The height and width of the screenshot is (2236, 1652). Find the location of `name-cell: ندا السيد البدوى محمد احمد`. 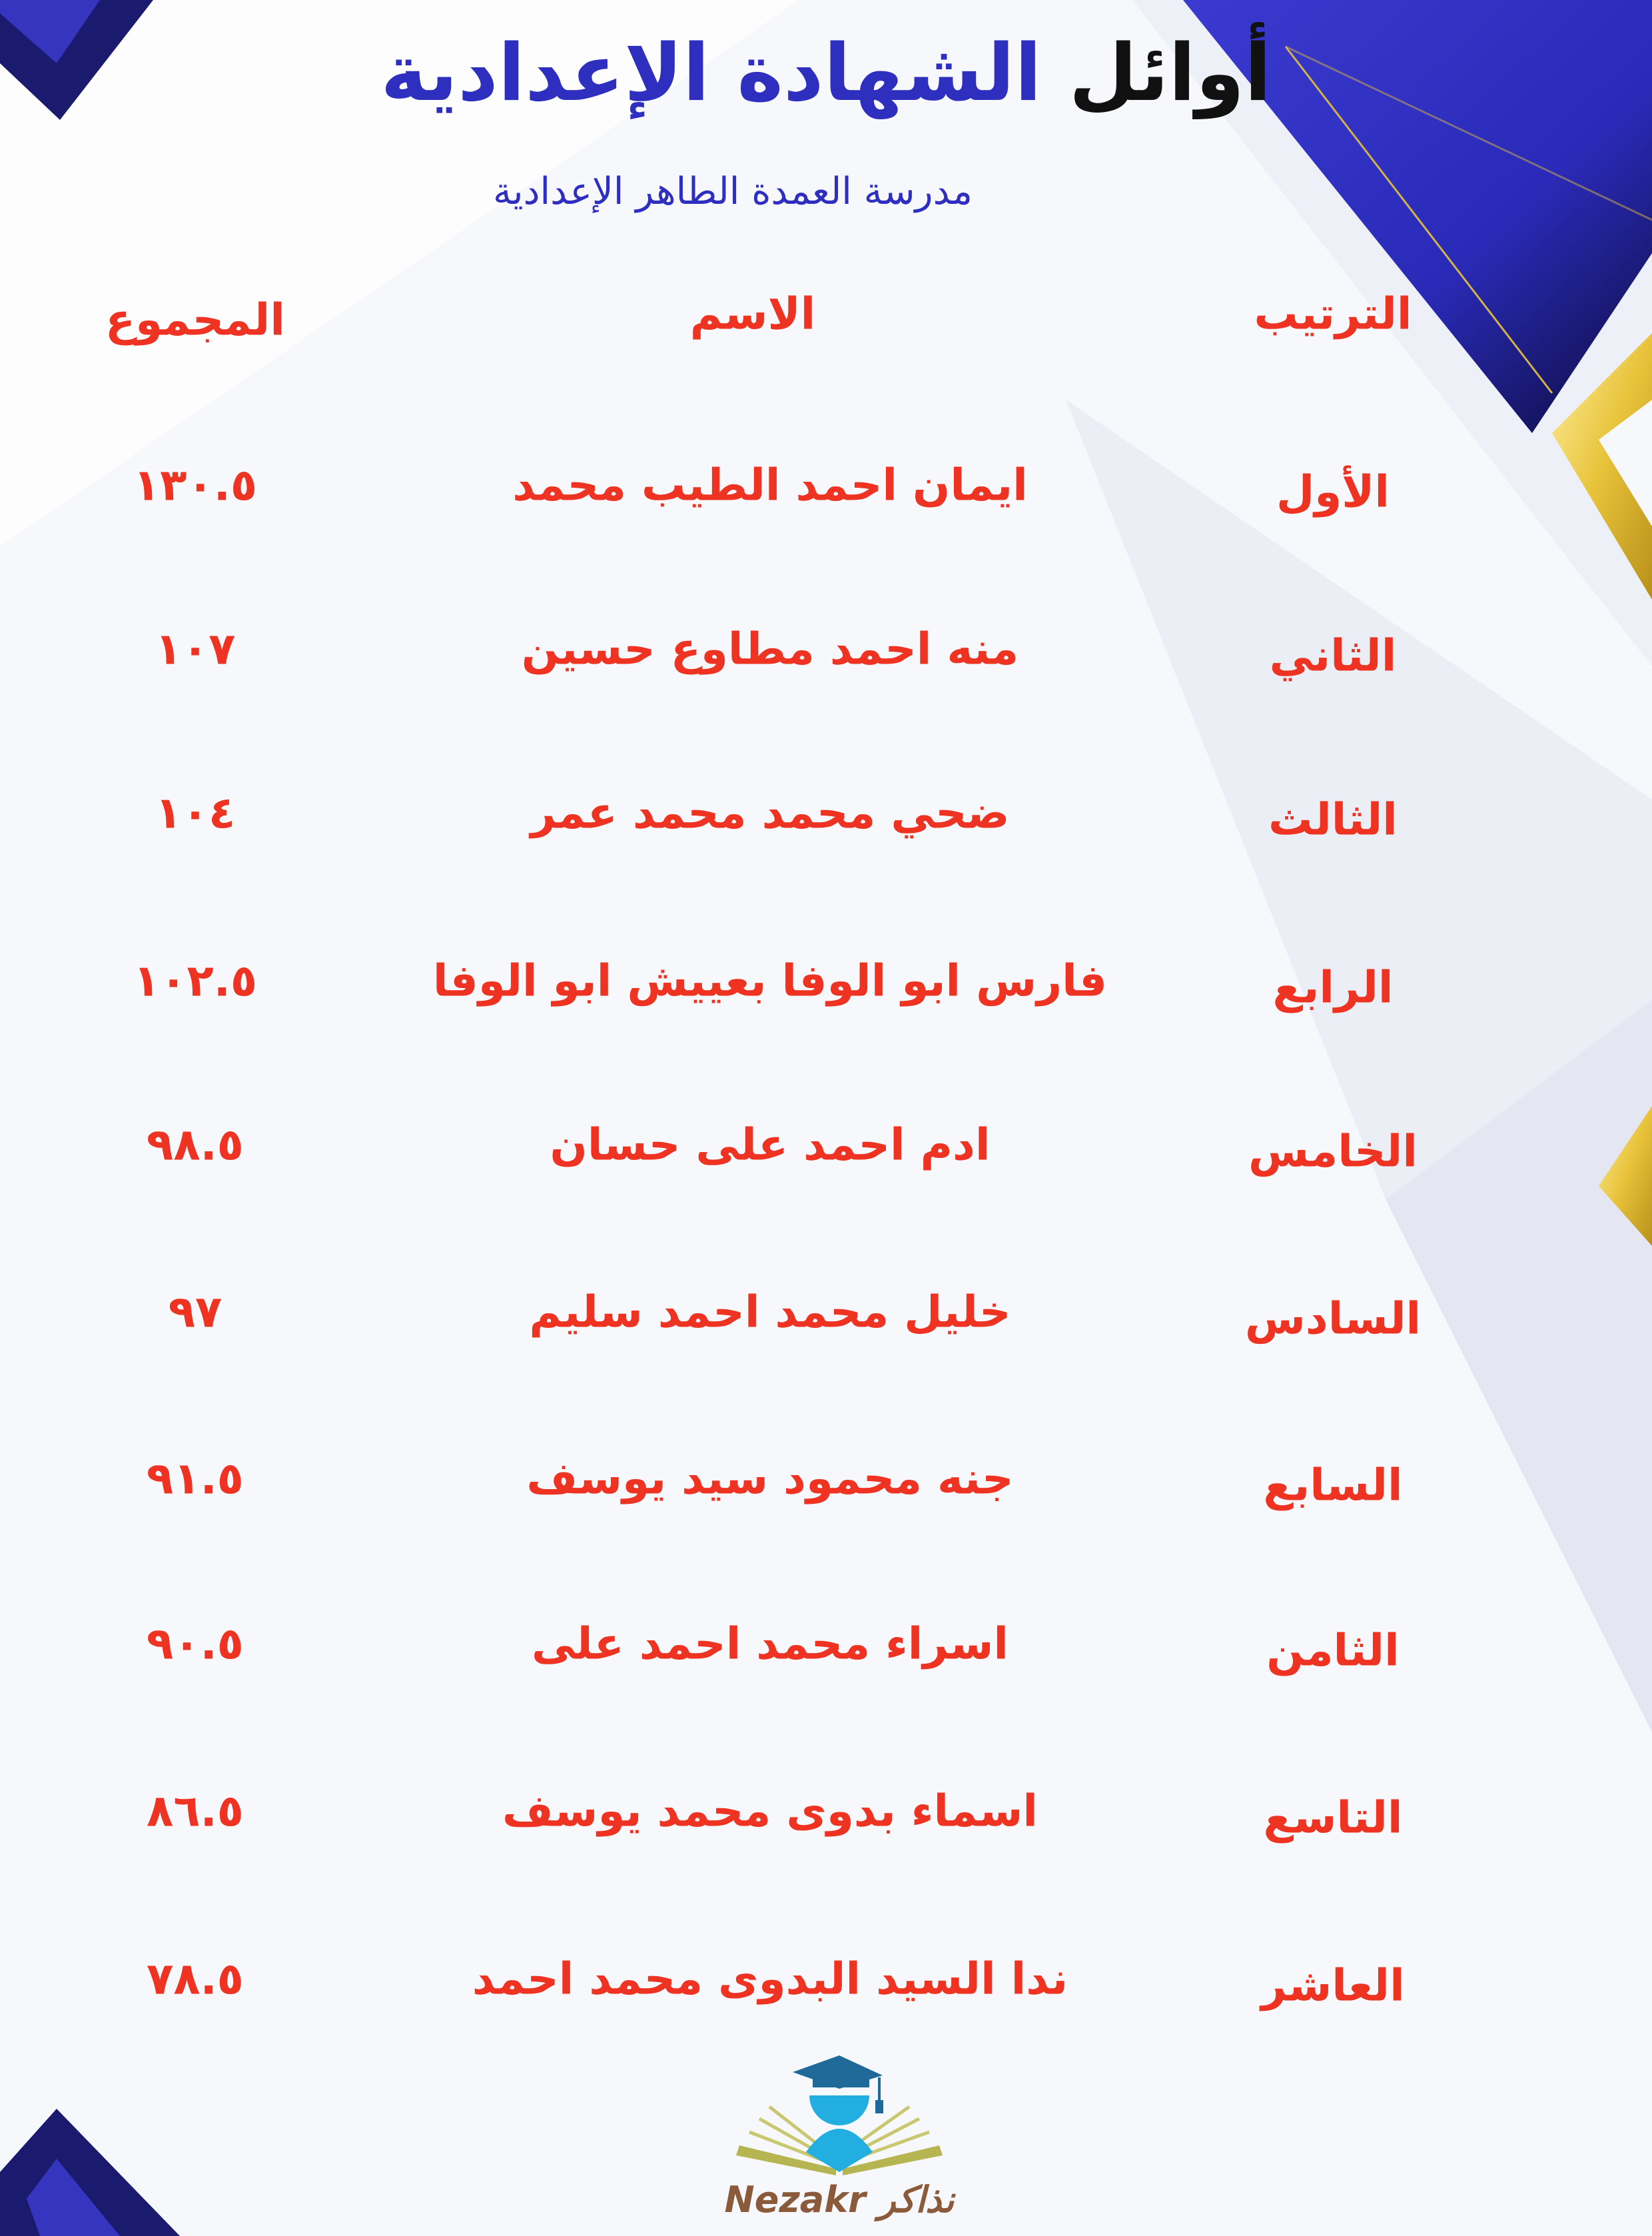

name-cell: ندا السيد البدوى محمد احمد is located at coordinates (770, 1979).